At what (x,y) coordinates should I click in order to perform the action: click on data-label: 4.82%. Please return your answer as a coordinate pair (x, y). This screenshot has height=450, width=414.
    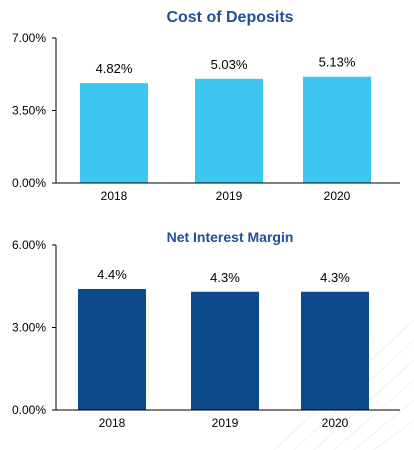
    Looking at the image, I should click on (114, 68).